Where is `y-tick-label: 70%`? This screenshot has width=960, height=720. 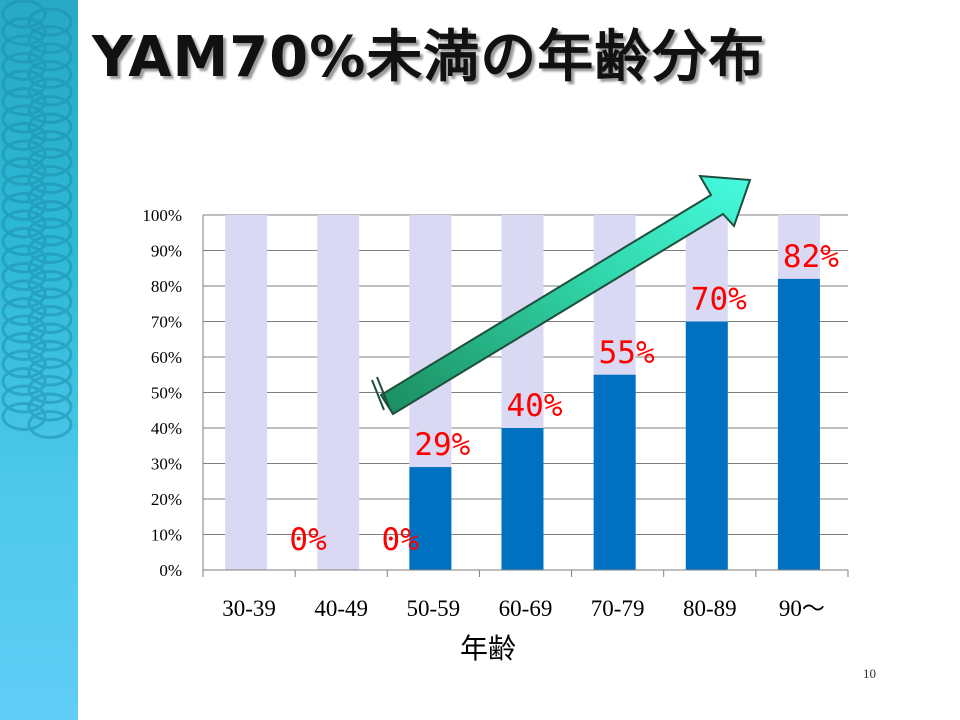
y-tick-label: 70% is located at coordinates (166, 322).